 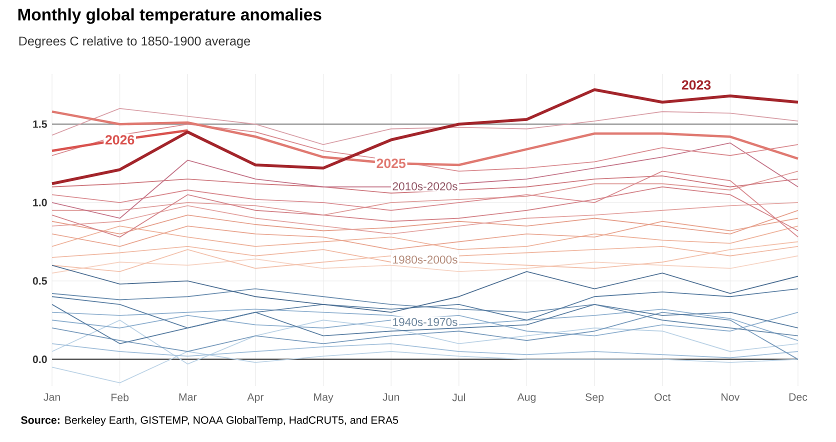 What do you see at coordinates (425, 322) in the screenshot?
I see `annotation: 1940s-1970s` at bounding box center [425, 322].